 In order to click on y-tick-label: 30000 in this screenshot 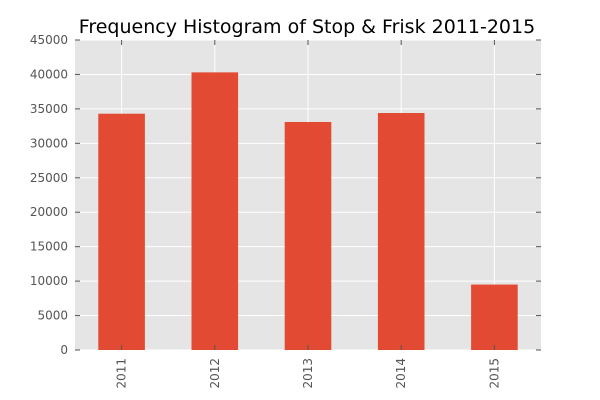, I will do `click(49, 143)`.